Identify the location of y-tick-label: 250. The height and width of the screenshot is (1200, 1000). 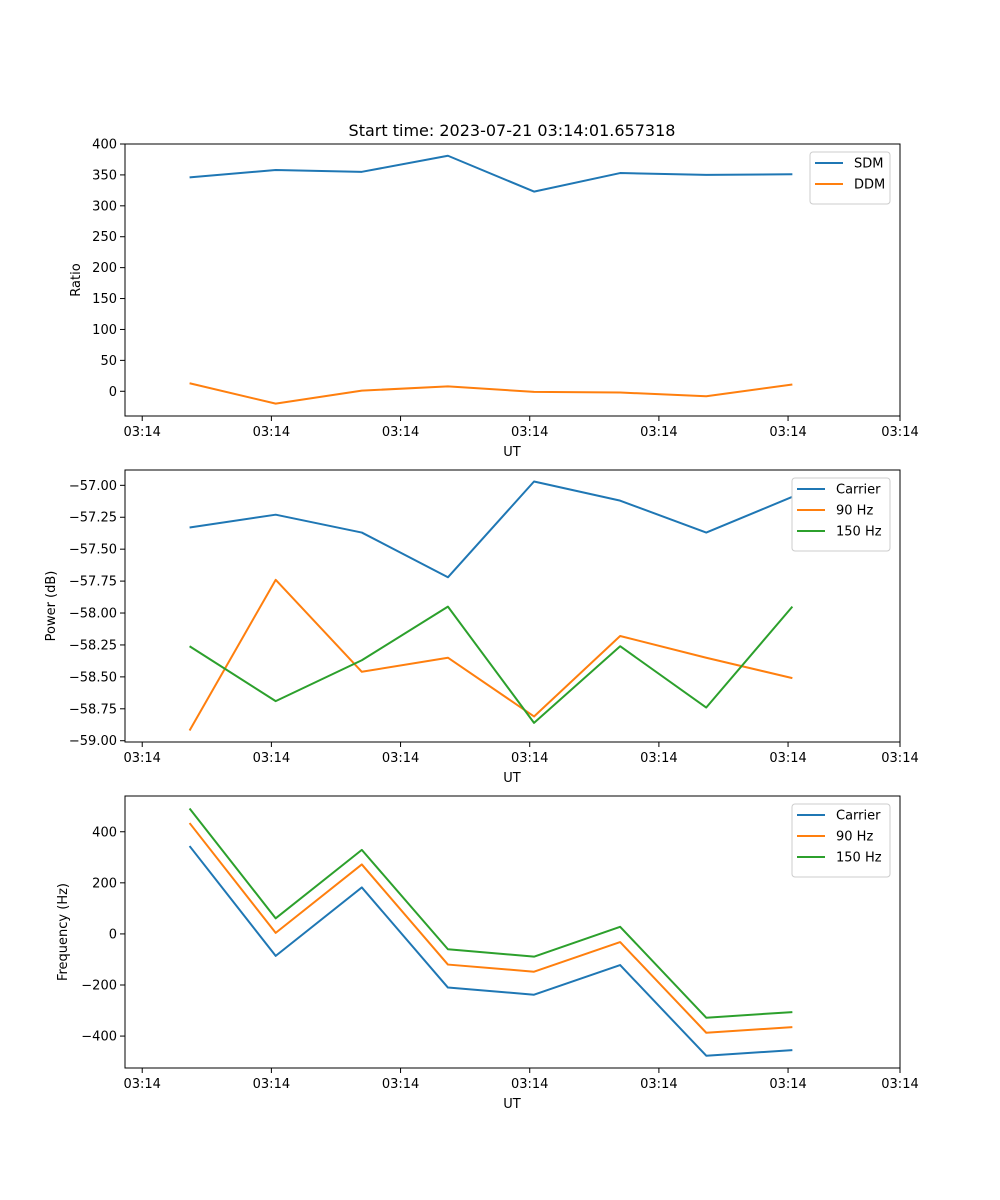
(104, 237).